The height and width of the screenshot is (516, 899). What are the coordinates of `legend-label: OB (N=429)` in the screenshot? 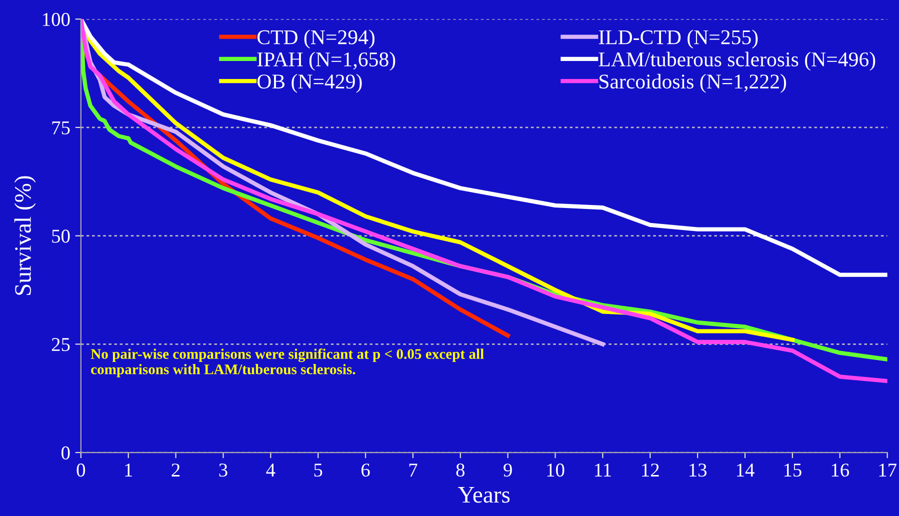 It's located at (309, 83).